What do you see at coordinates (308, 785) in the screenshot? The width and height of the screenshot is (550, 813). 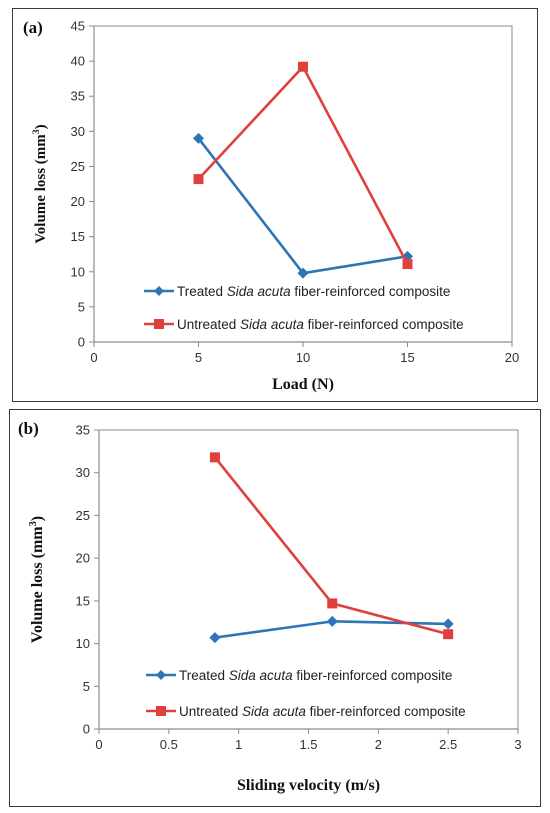 I see `x-axis-title-b: Sliding velocity (m/s)` at bounding box center [308, 785].